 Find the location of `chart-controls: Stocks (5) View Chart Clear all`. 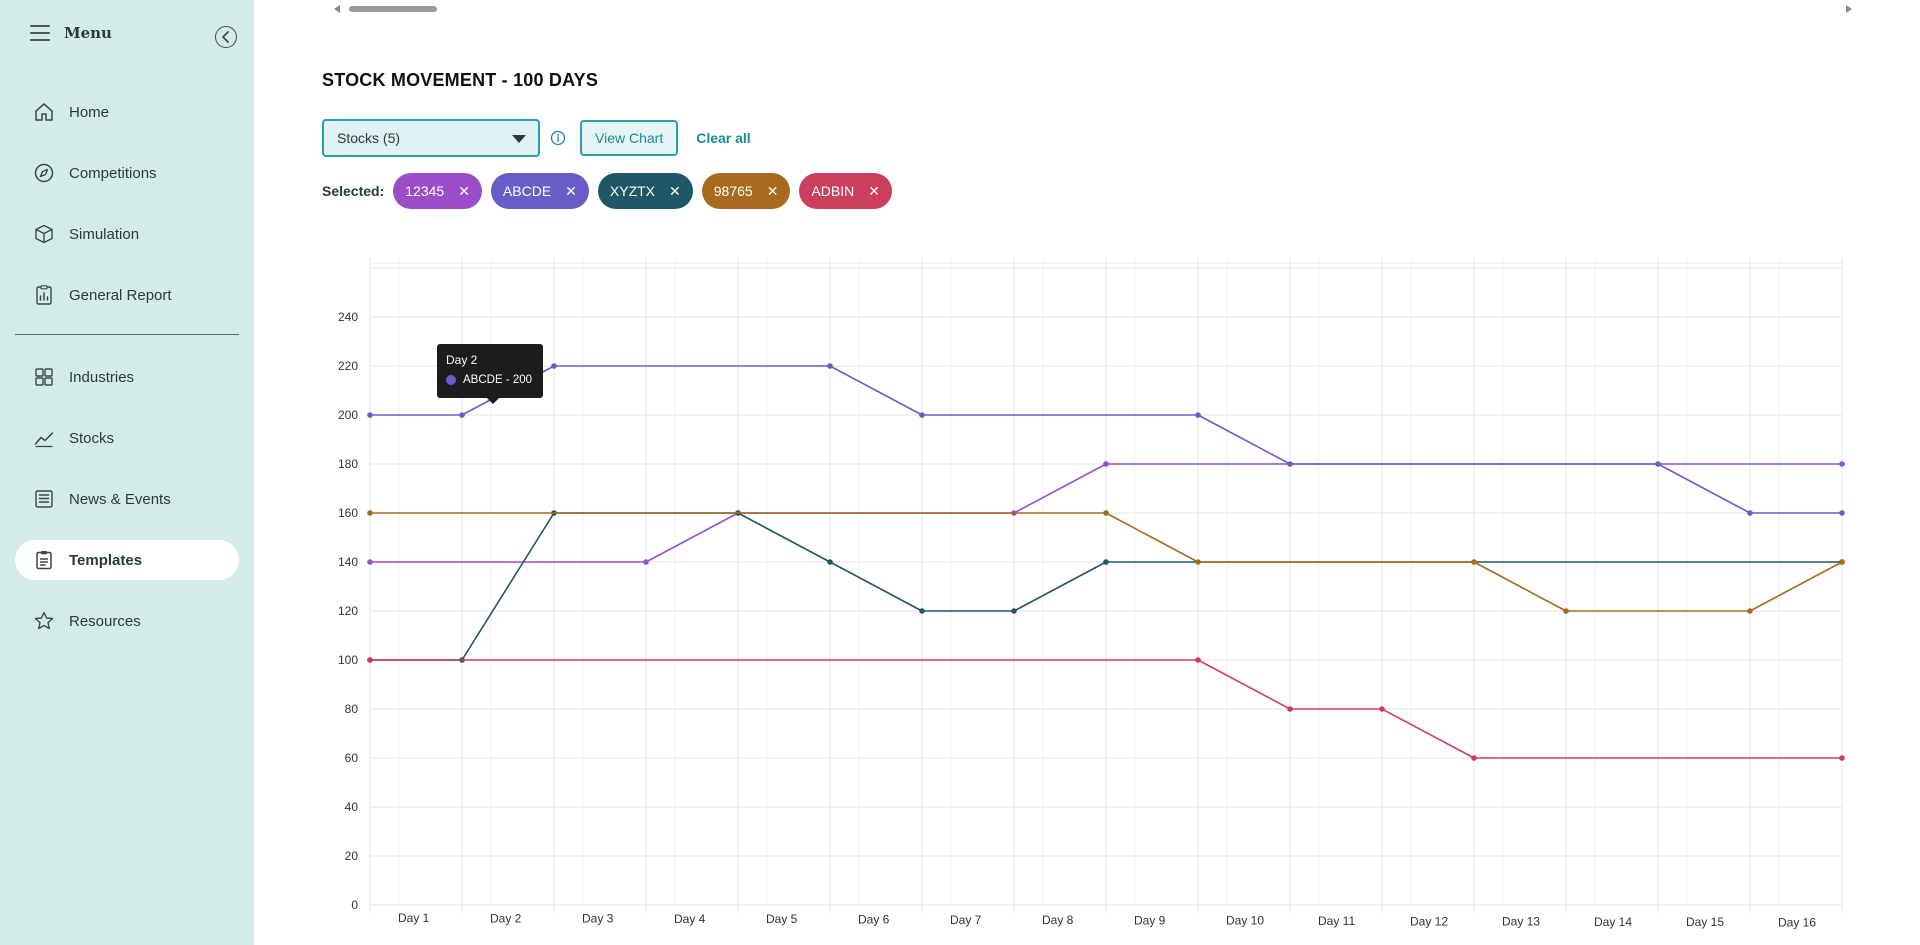

chart-controls: Stocks (5) View Chart Clear all is located at coordinates (536, 138).